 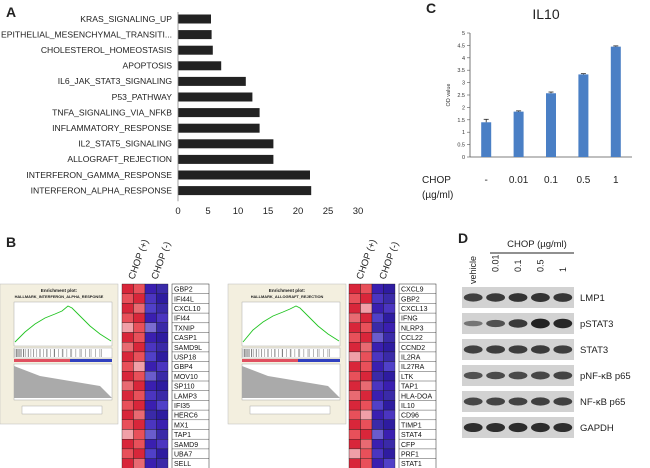 What do you see at coordinates (187, 309) in the screenshot?
I see `gene-label: CXCL10` at bounding box center [187, 309].